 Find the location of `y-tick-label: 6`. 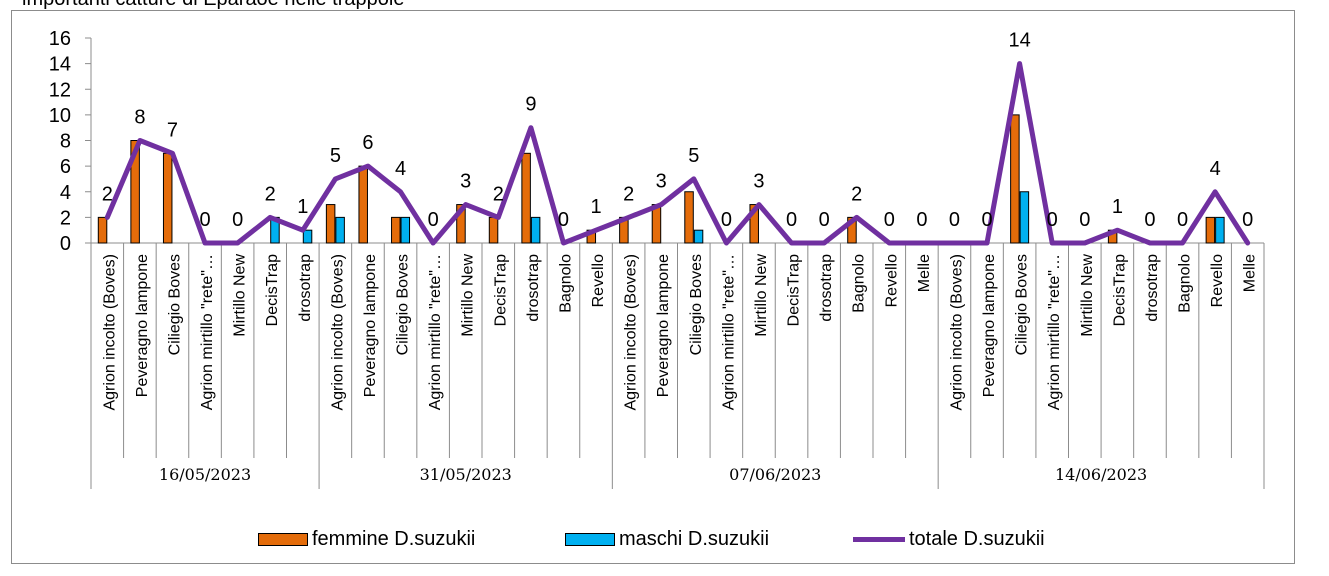

y-tick-label: 6 is located at coordinates (65, 167).